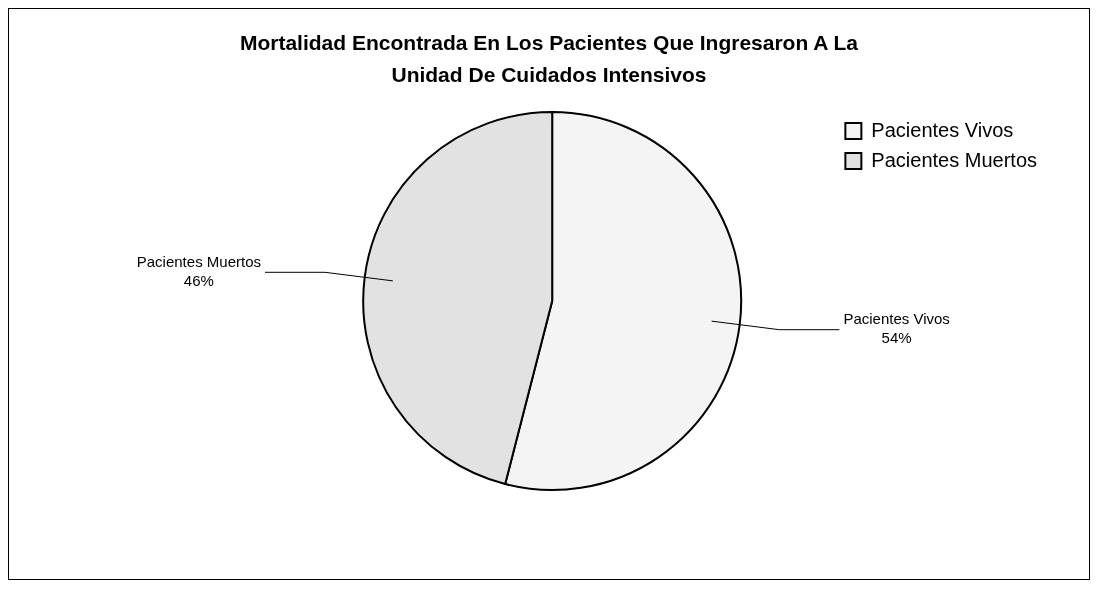 Image resolution: width=1099 pixels, height=591 pixels. What do you see at coordinates (942, 129) in the screenshot?
I see `legend-label: Pacientes Vivos` at bounding box center [942, 129].